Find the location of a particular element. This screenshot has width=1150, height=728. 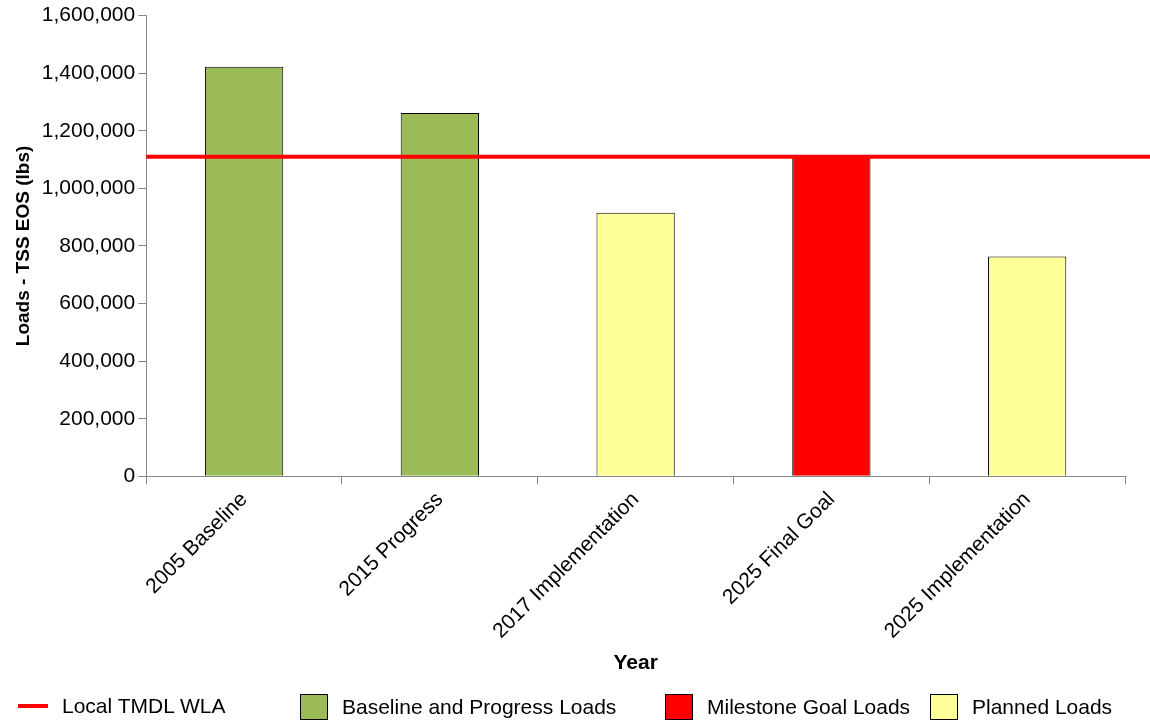

y-tick-label: 200,000 is located at coordinates (97, 417).